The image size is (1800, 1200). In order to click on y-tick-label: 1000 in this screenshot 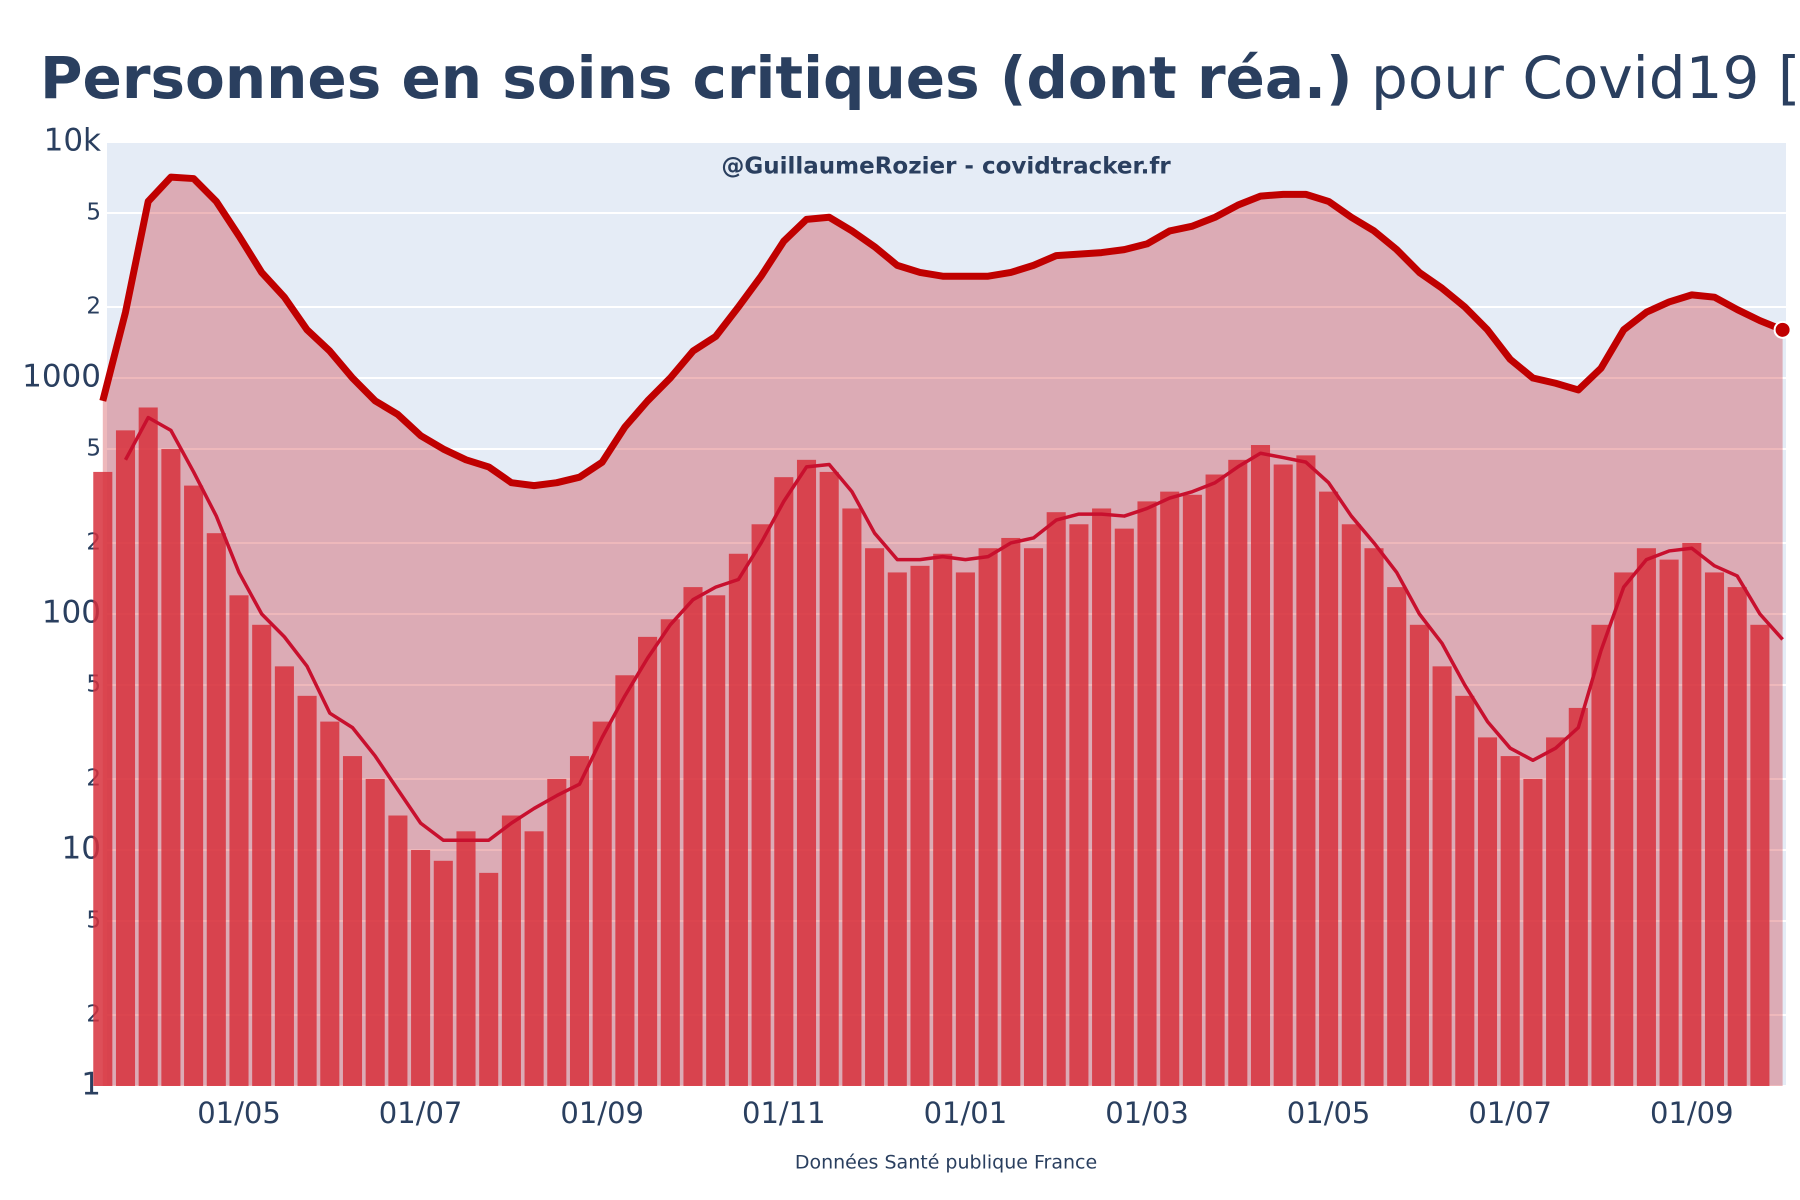, I will do `click(61, 377)`.